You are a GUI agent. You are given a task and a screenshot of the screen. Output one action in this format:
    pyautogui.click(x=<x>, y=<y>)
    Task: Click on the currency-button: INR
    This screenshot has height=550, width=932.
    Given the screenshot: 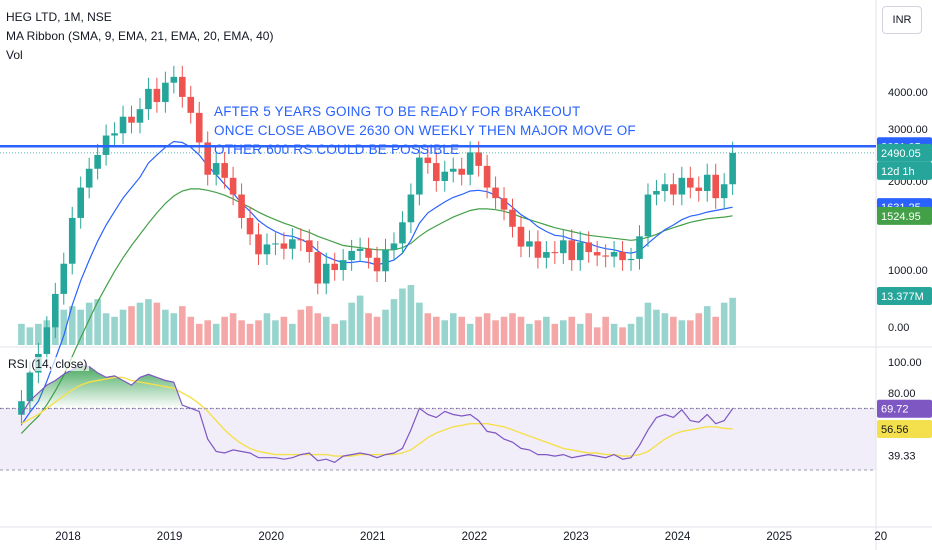 What is the action you would take?
    pyautogui.click(x=902, y=20)
    